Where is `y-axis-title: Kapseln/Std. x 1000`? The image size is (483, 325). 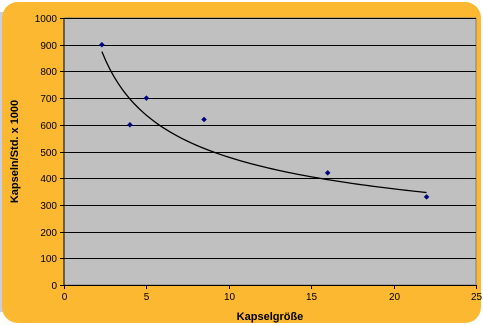
y-axis-title: Kapseln/Std. x 1000 is located at coordinates (15, 151).